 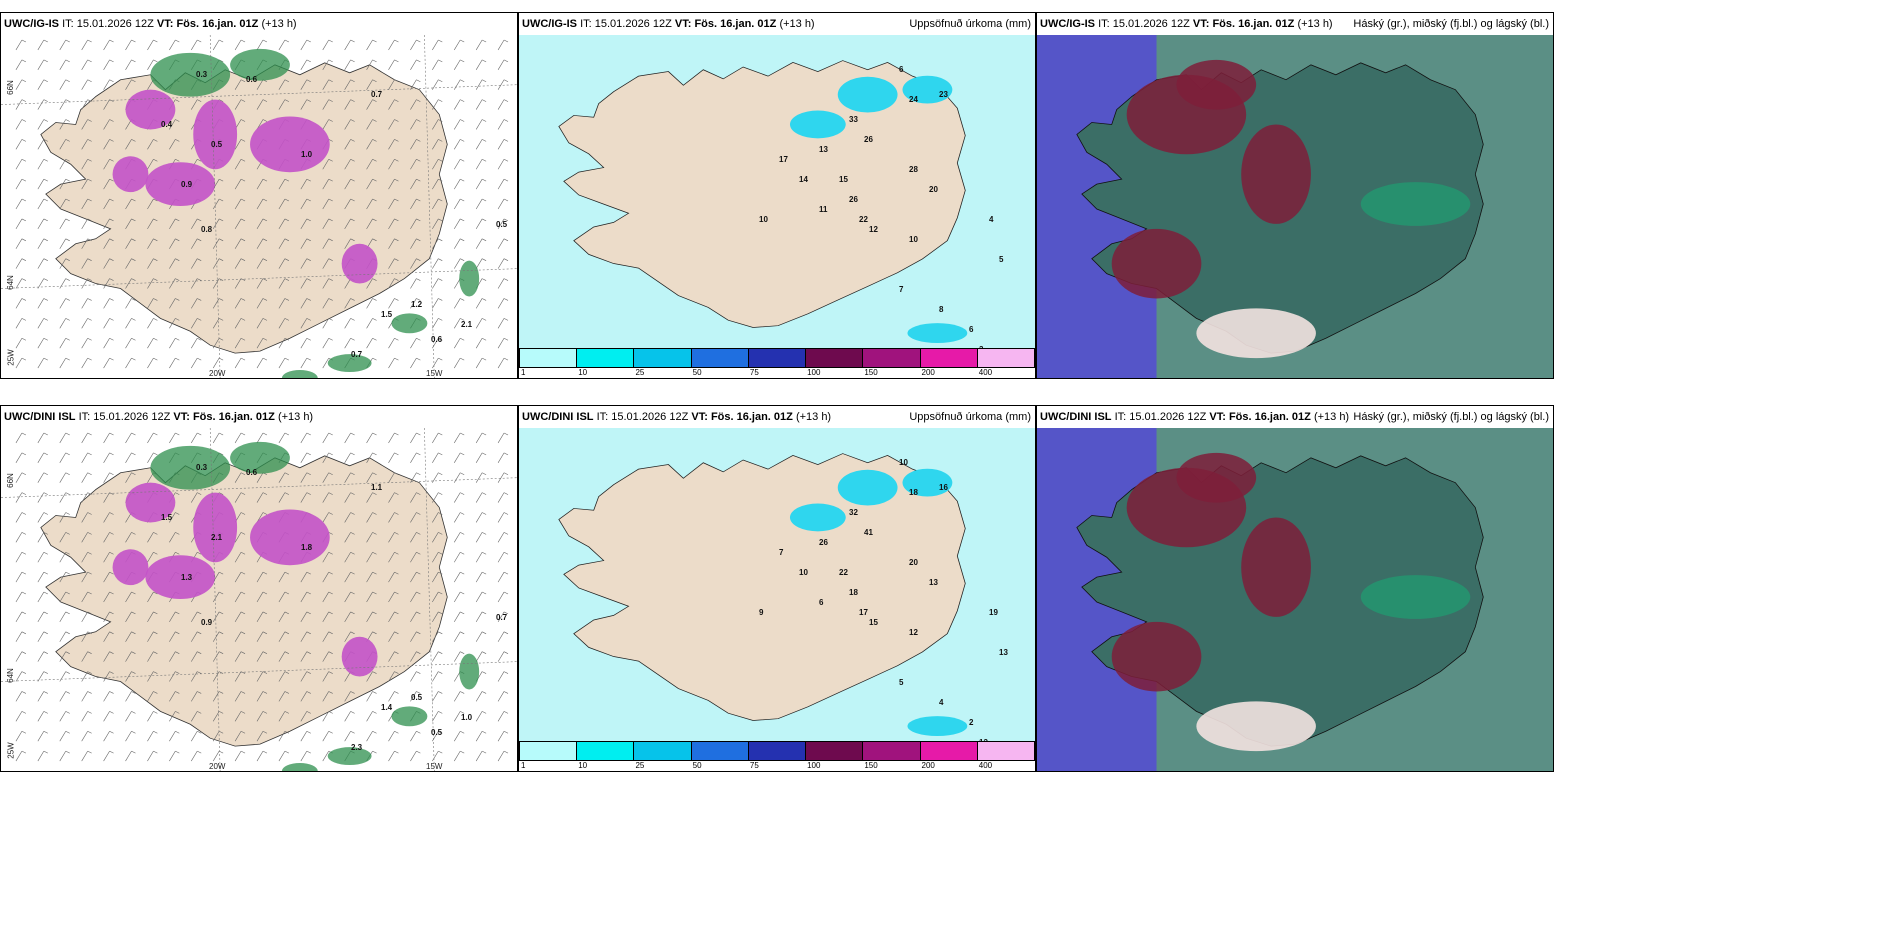 I want to click on colorbar-tick: 50, so click(x=697, y=765).